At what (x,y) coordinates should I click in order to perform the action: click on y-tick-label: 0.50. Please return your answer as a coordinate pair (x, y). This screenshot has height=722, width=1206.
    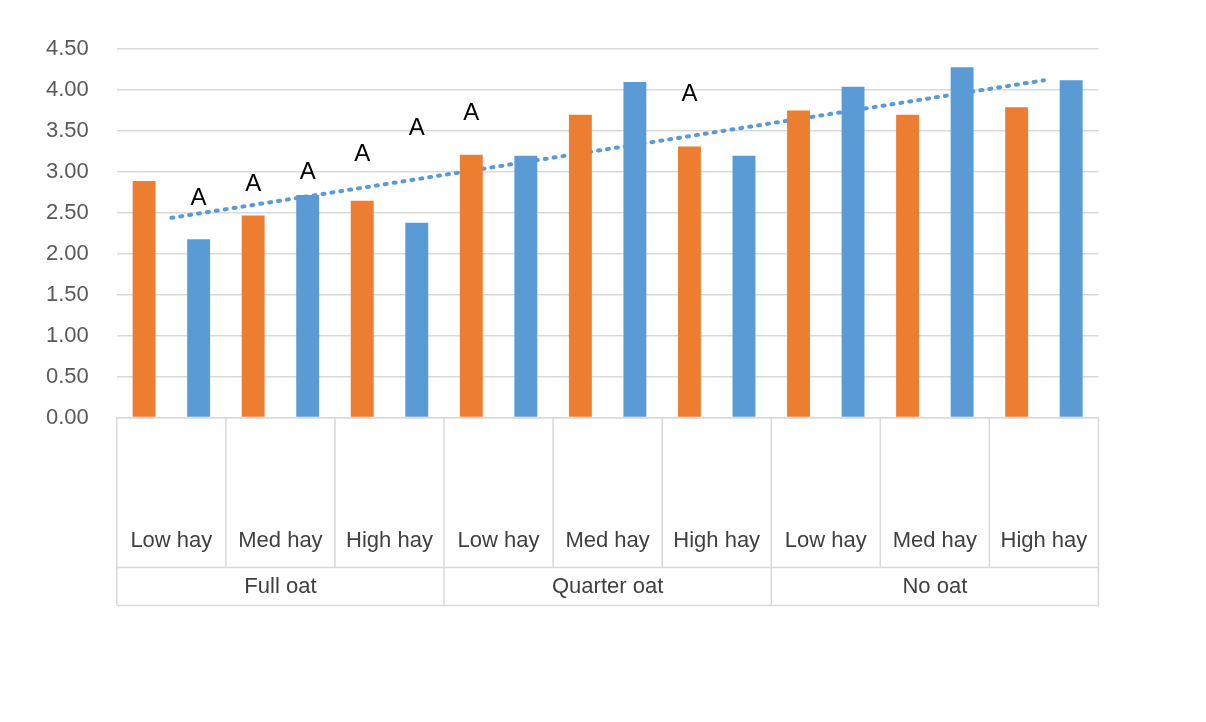
    Looking at the image, I should click on (67, 375).